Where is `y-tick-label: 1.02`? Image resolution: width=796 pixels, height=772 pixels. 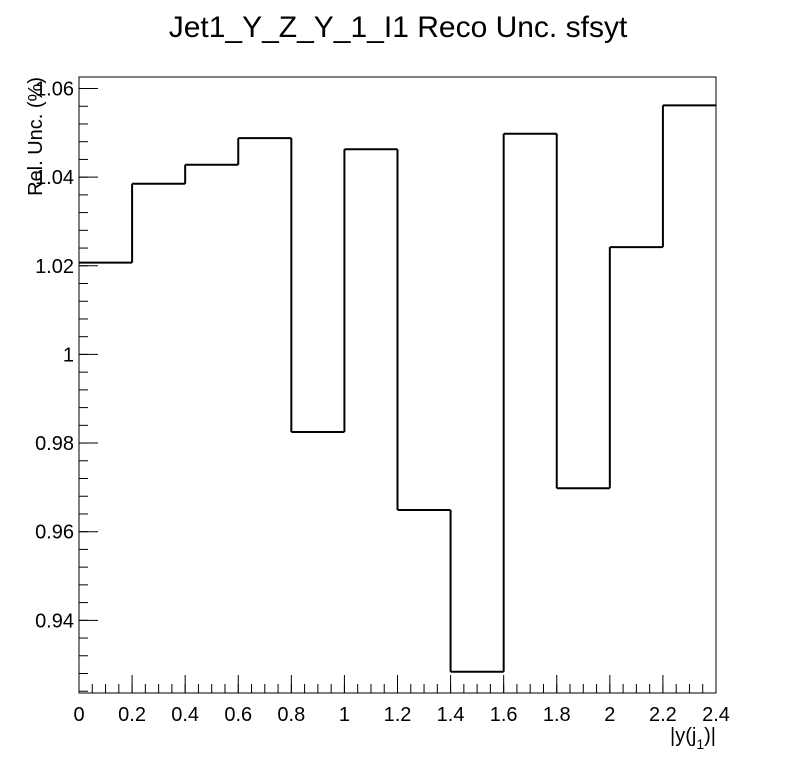 y-tick-label: 1.02 is located at coordinates (54, 267).